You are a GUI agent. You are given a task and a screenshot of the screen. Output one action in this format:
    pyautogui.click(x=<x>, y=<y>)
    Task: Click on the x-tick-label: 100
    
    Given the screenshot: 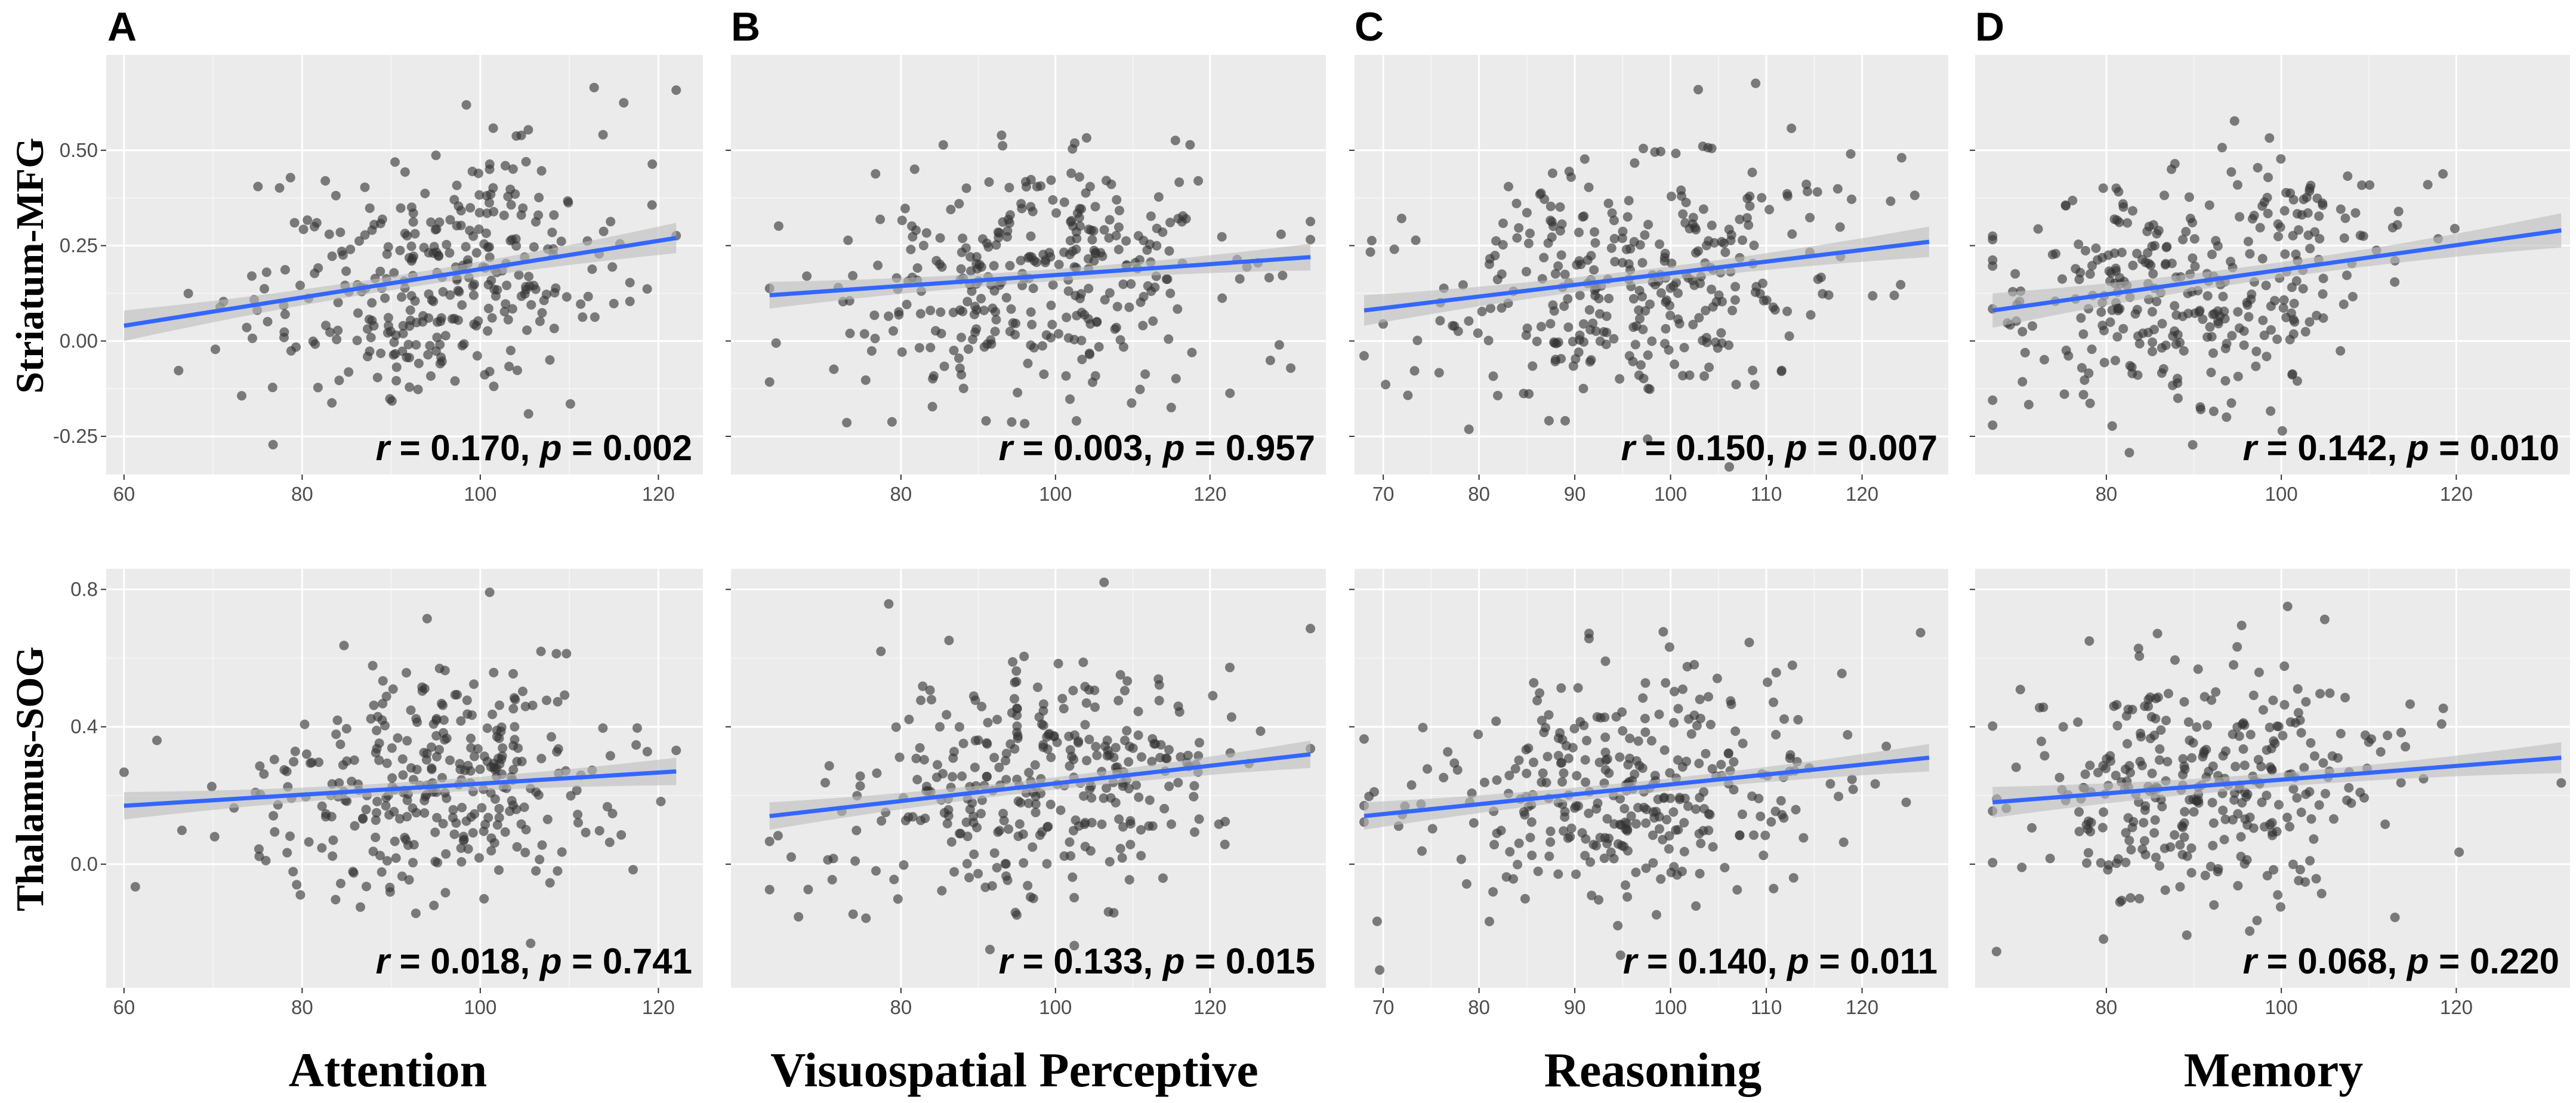 What is the action you would take?
    pyautogui.click(x=1055, y=494)
    